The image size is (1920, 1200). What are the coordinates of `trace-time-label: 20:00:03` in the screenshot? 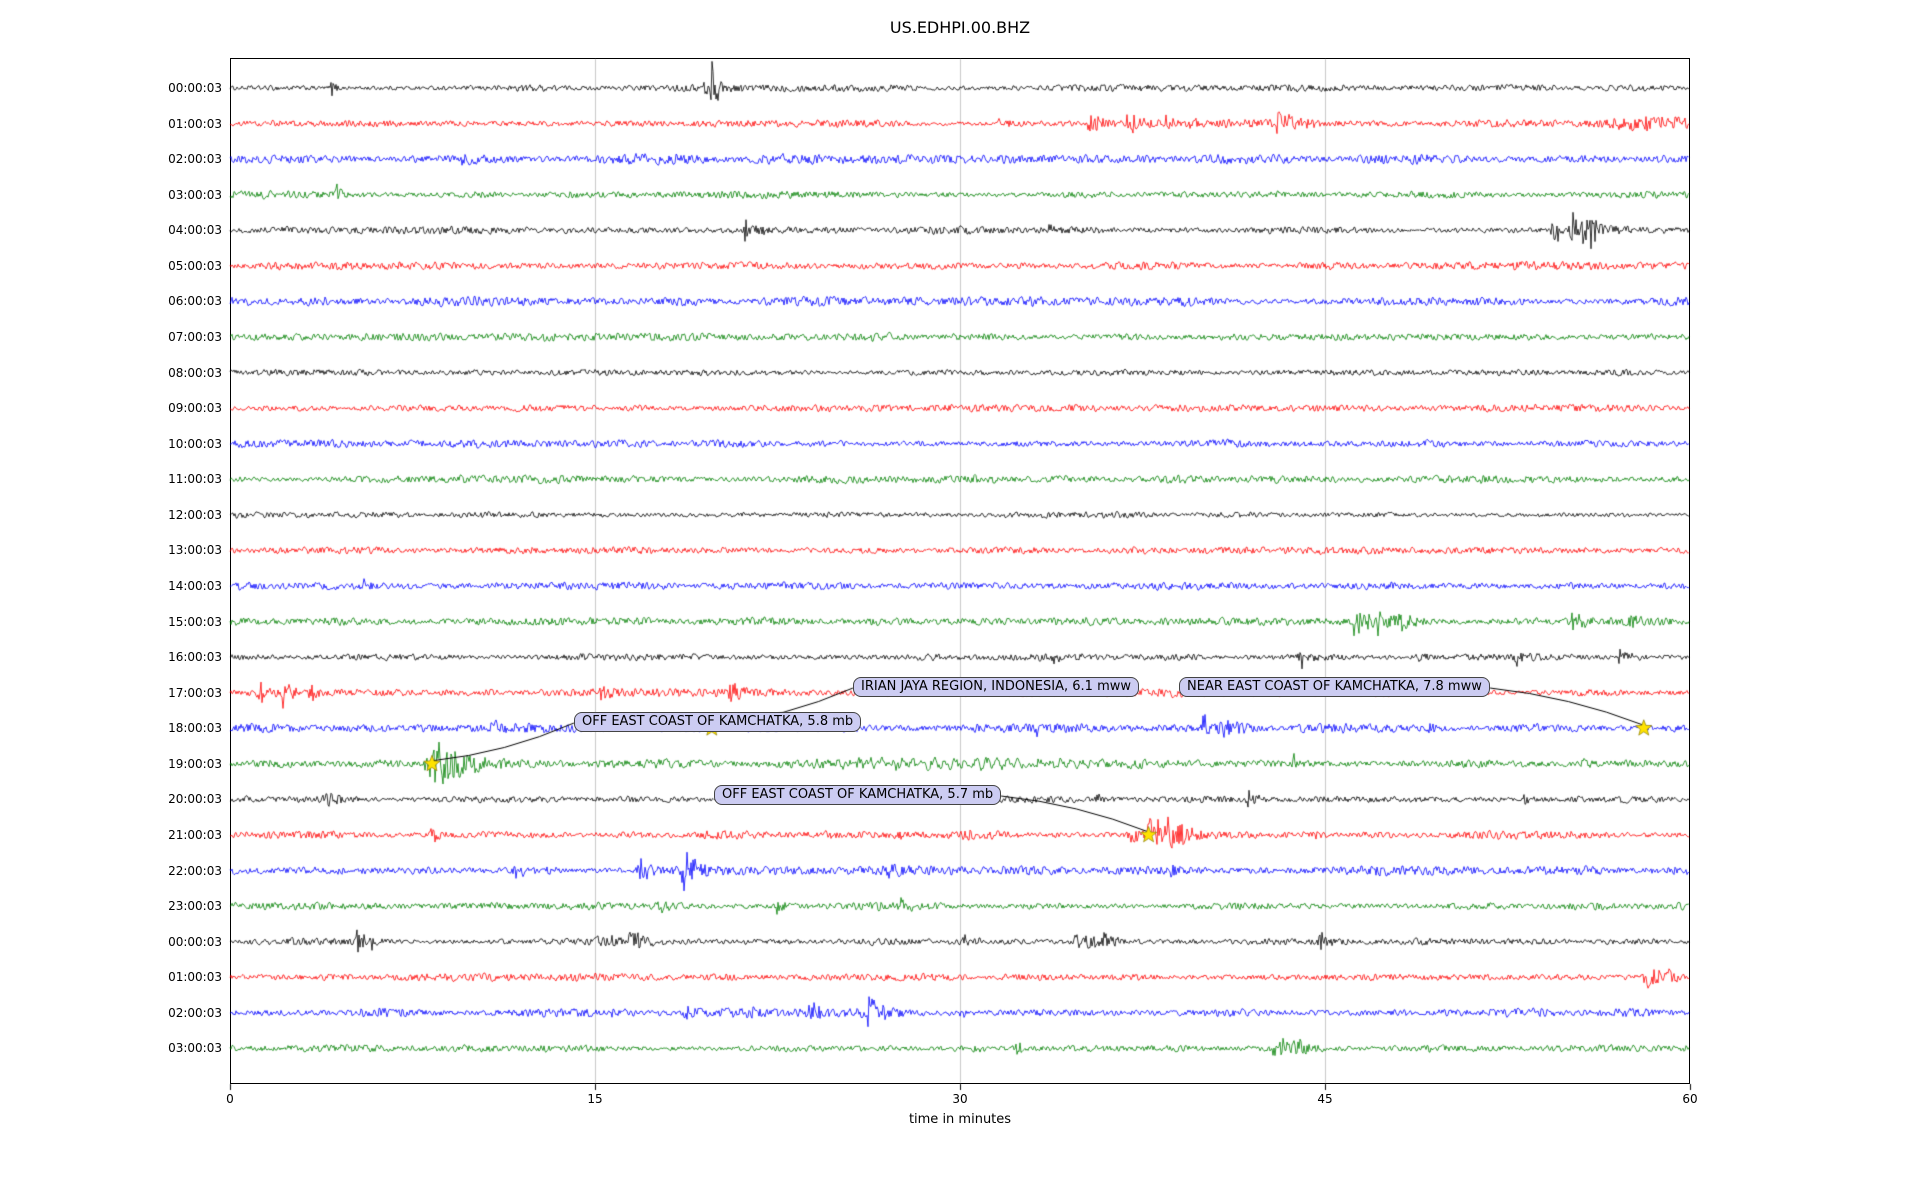 It's located at (195, 799).